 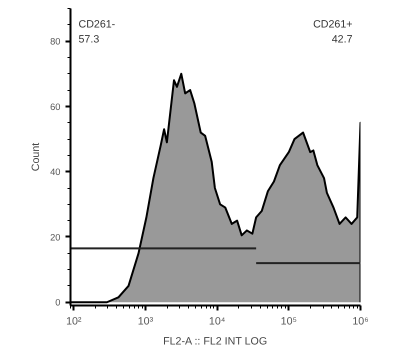 I want to click on annotation: CD261-, so click(x=97, y=24).